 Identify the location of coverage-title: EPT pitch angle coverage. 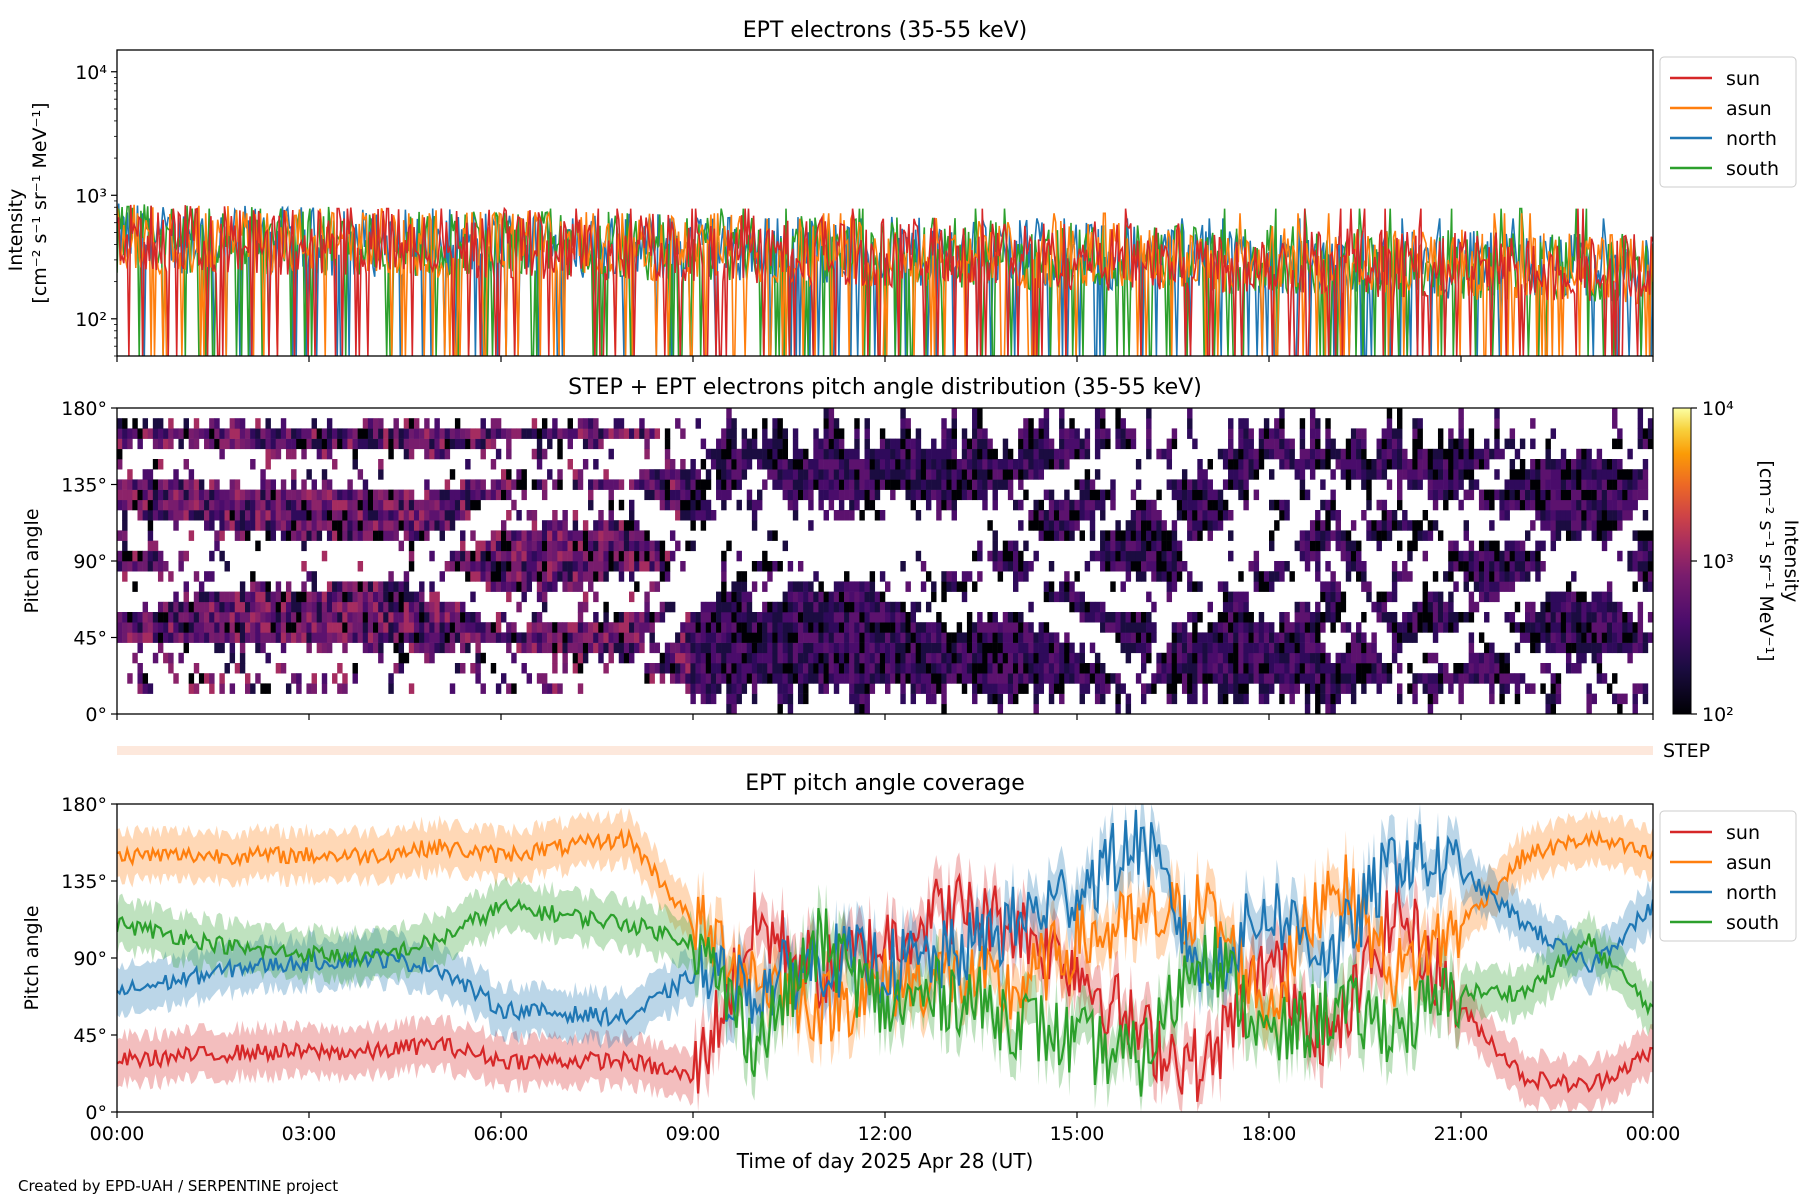
(885, 783).